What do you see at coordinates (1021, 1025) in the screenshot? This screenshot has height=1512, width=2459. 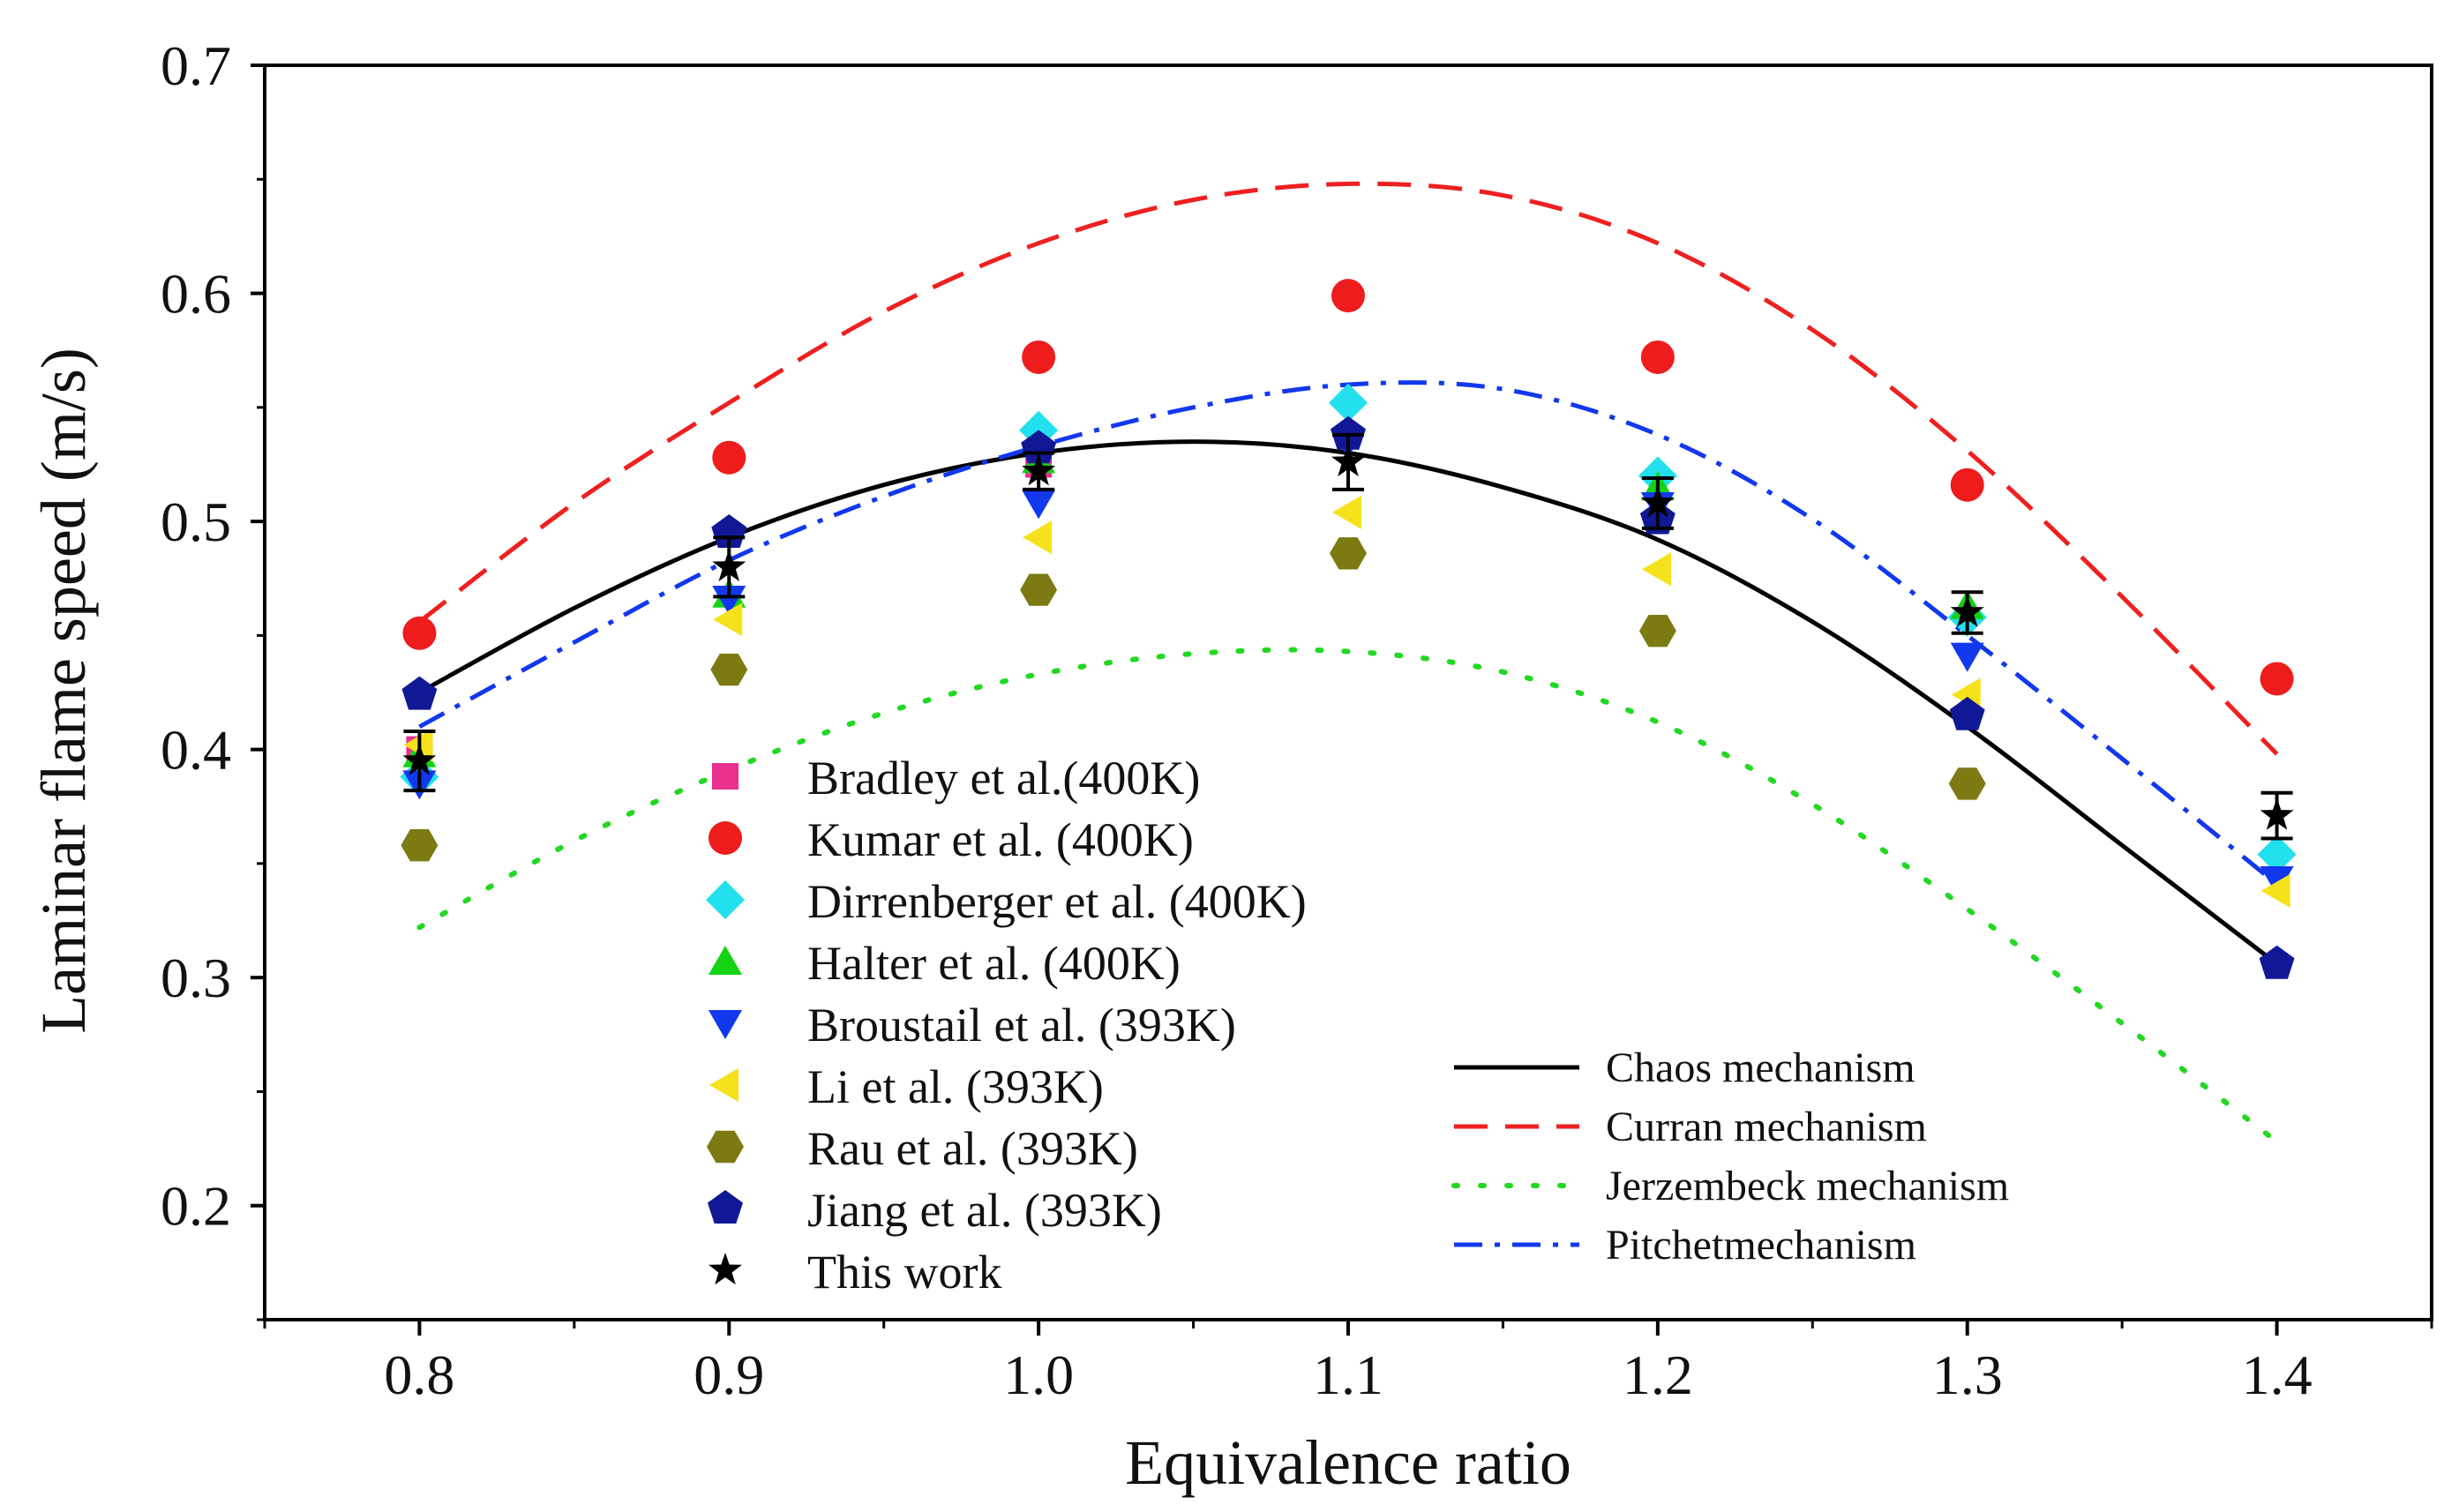 I see `legend-label: Broustail et al. (393K)` at bounding box center [1021, 1025].